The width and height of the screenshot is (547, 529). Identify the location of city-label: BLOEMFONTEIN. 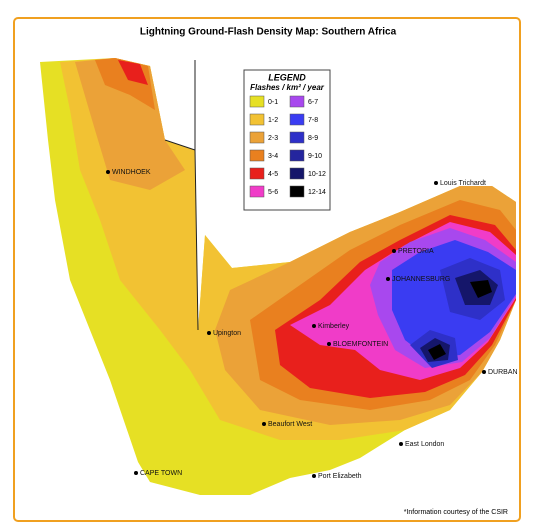
(360, 344).